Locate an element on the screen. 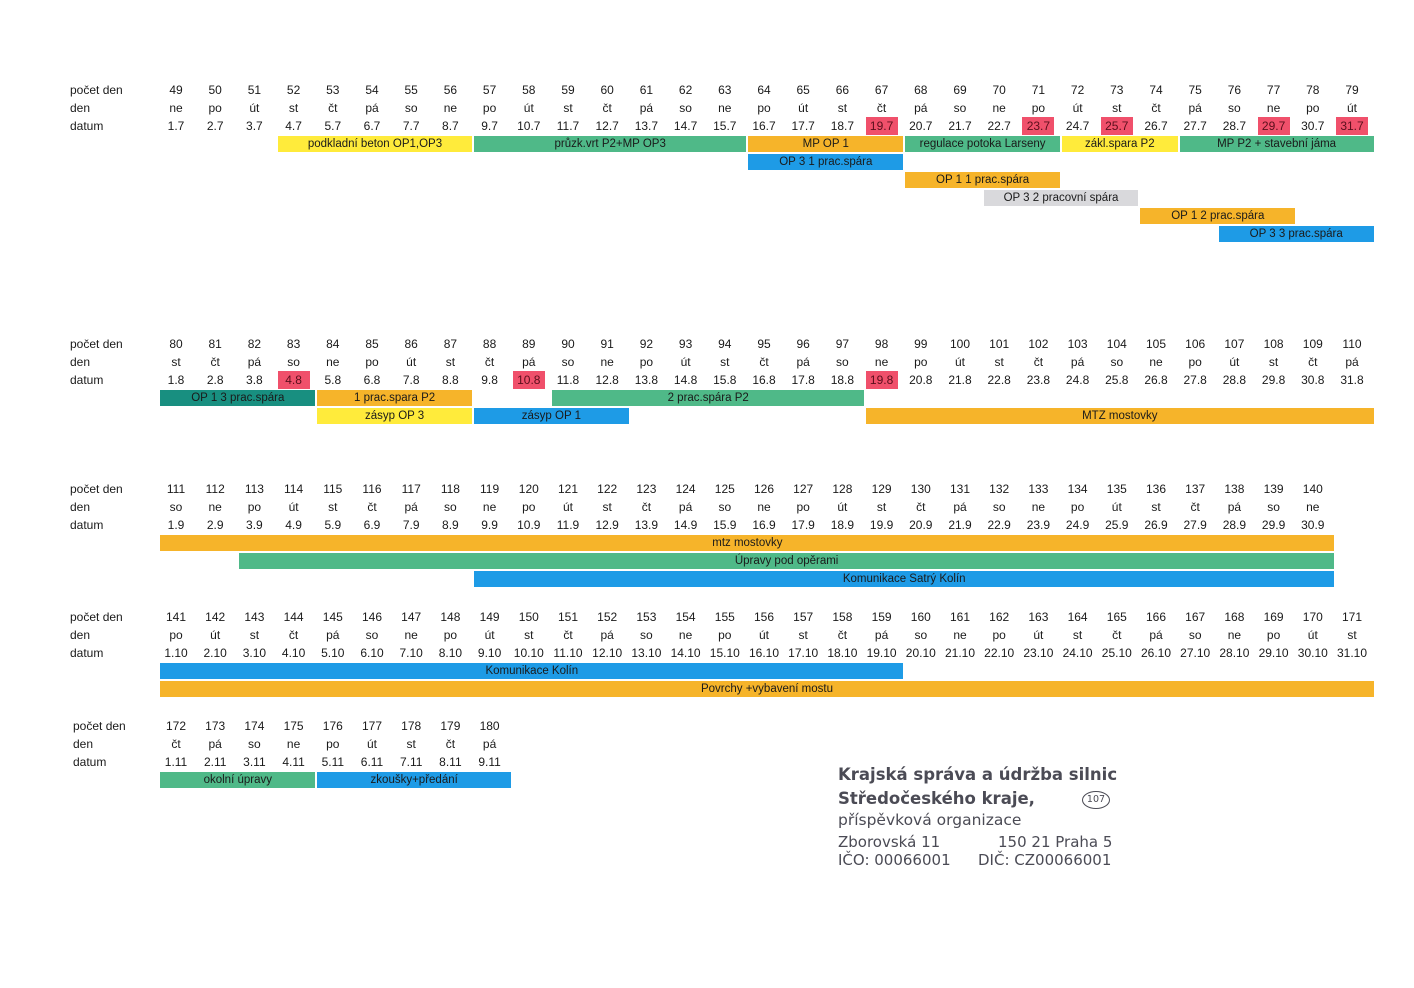 Image resolution: width=1414 pixels, height=988 pixels. date-cell: 7.7 is located at coordinates (411, 126).